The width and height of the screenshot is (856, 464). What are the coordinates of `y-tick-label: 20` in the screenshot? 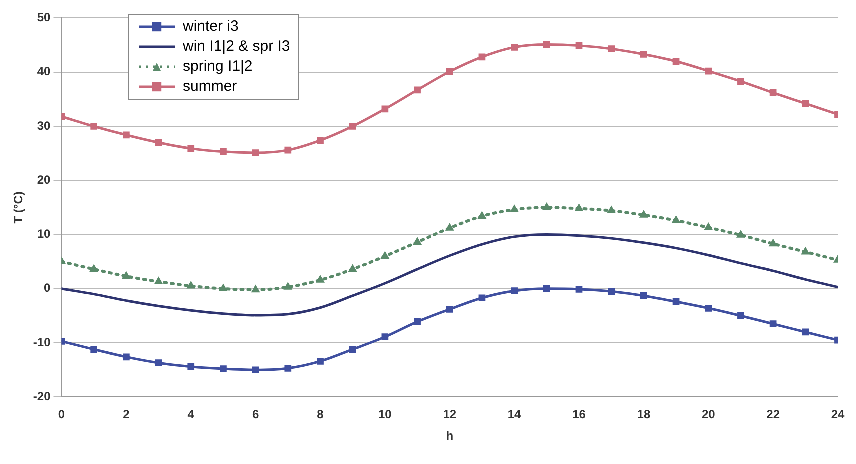 It's located at (44, 179).